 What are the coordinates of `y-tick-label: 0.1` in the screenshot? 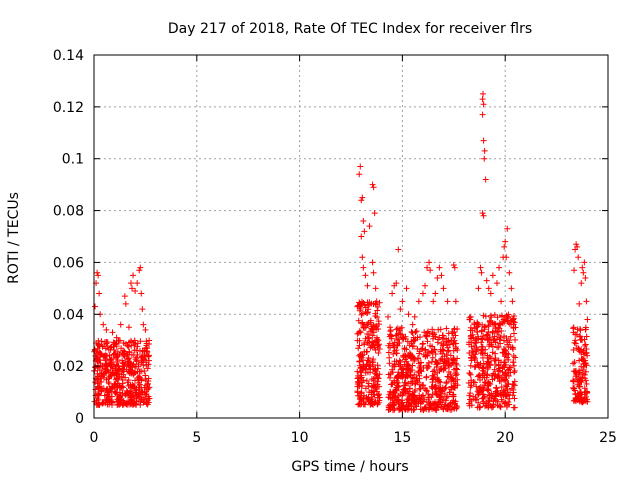 It's located at (73, 160).